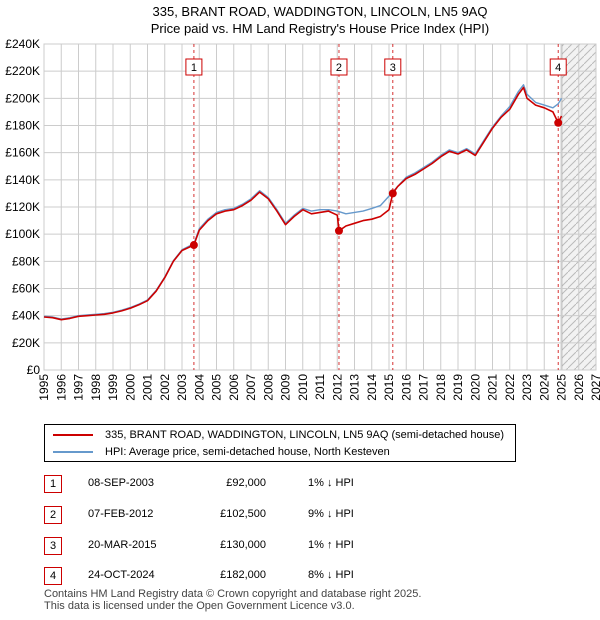 The width and height of the screenshot is (600, 620). I want to click on transaction-price: £92,000, so click(246, 483).